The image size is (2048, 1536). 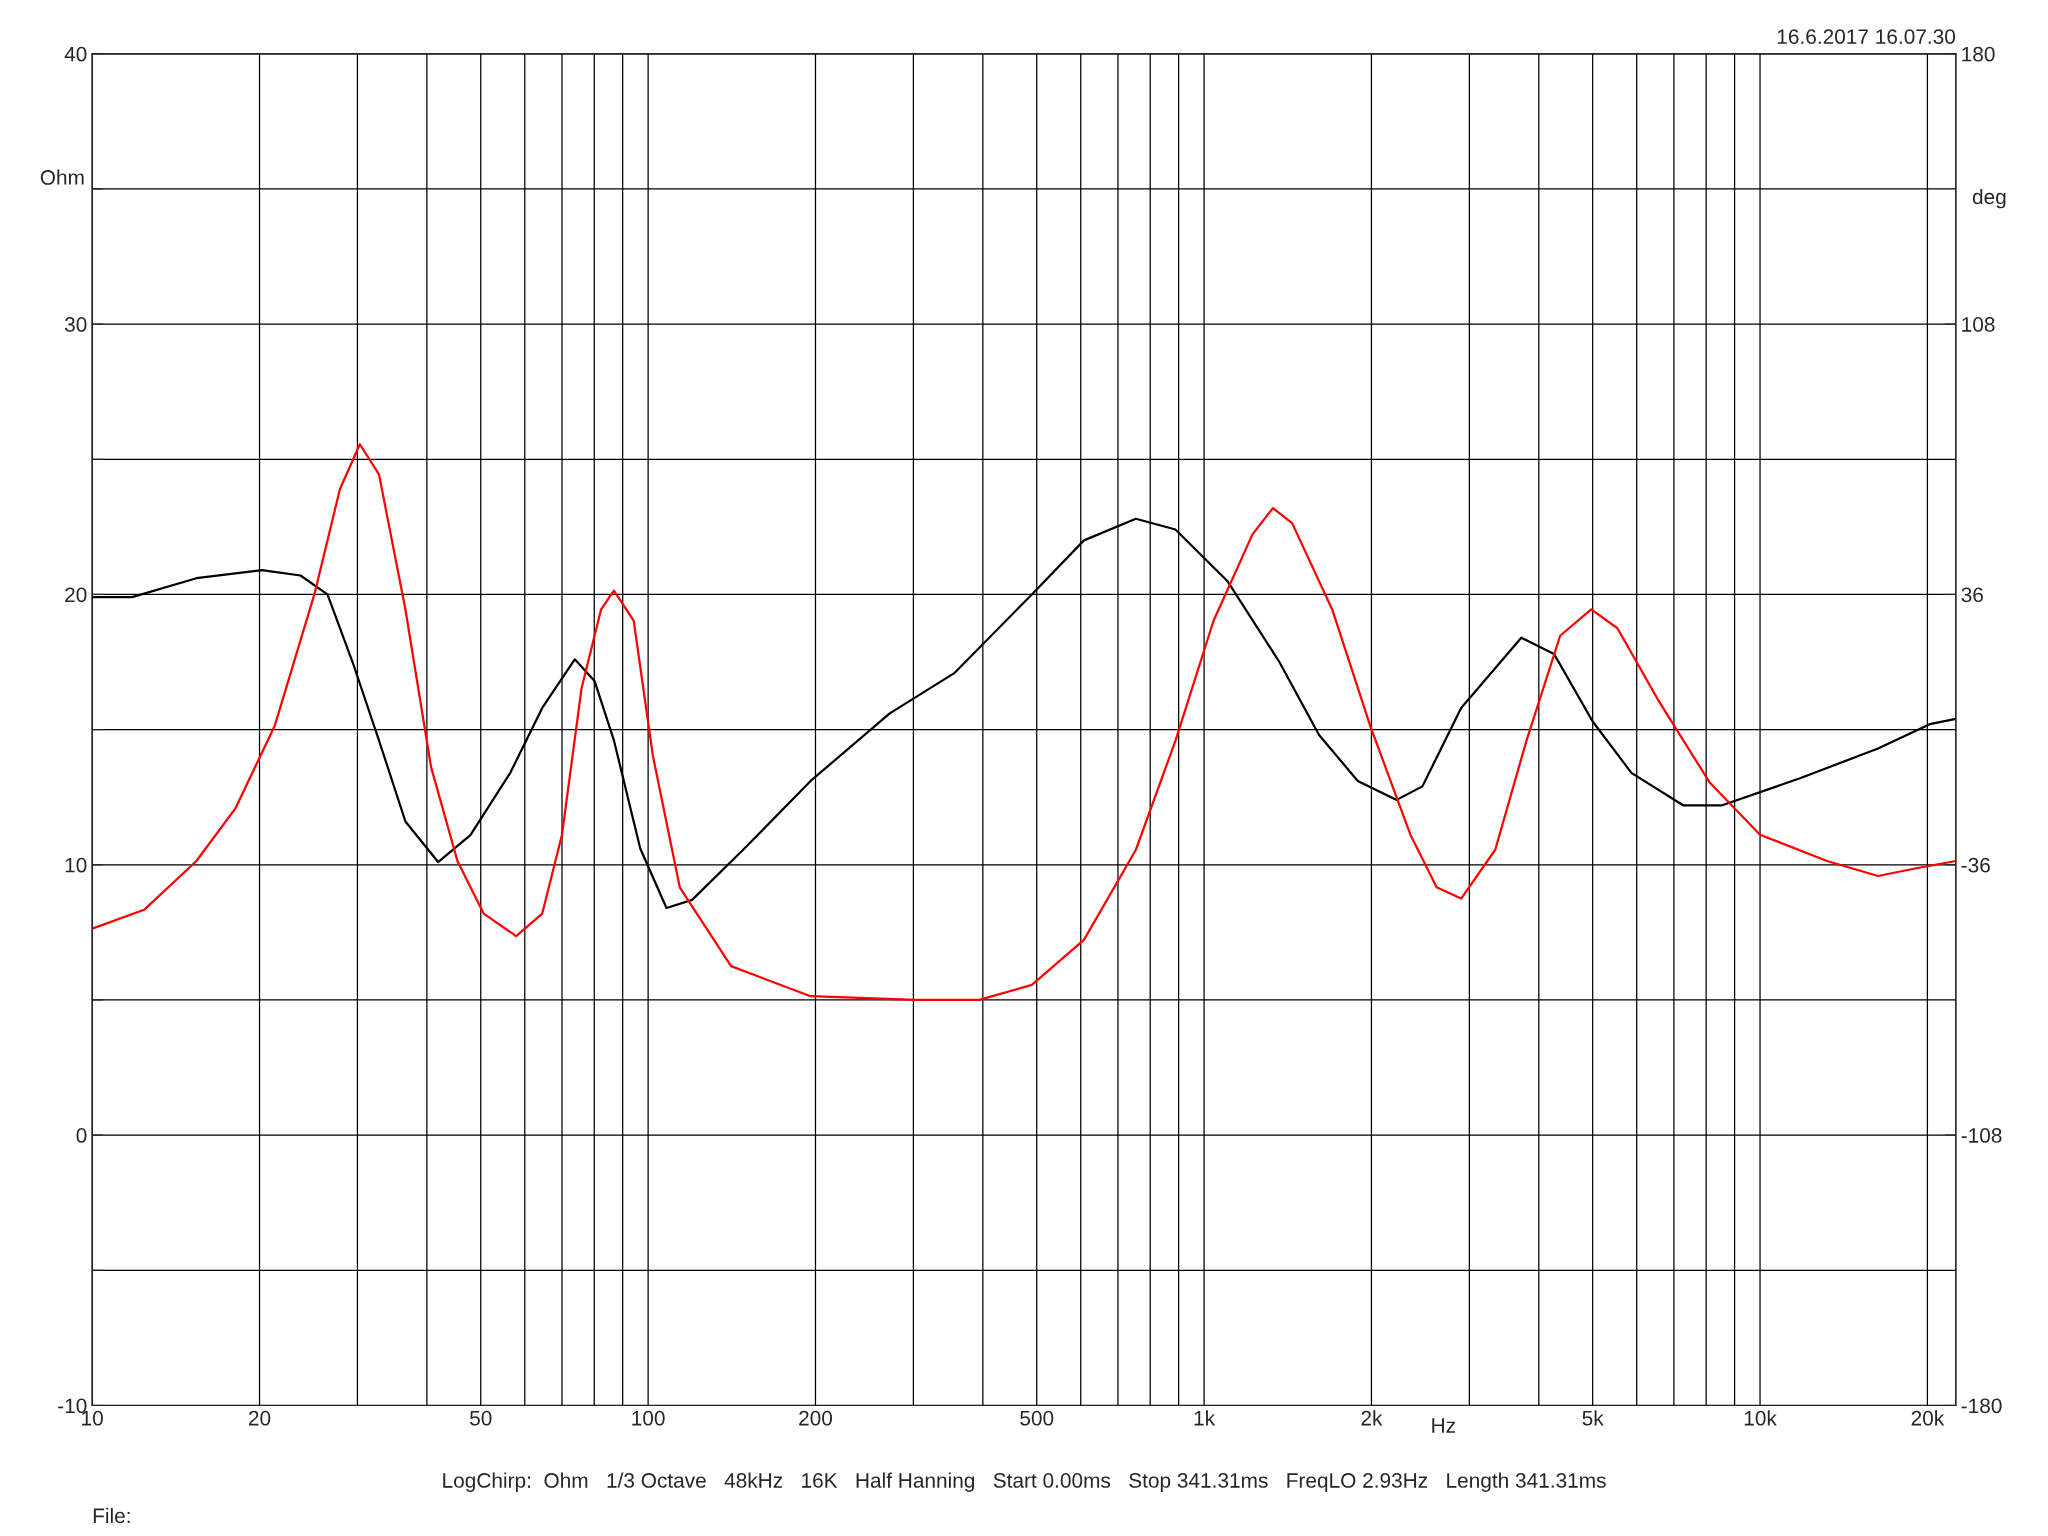 I want to click on x-tick-label: 200, so click(x=816, y=1418).